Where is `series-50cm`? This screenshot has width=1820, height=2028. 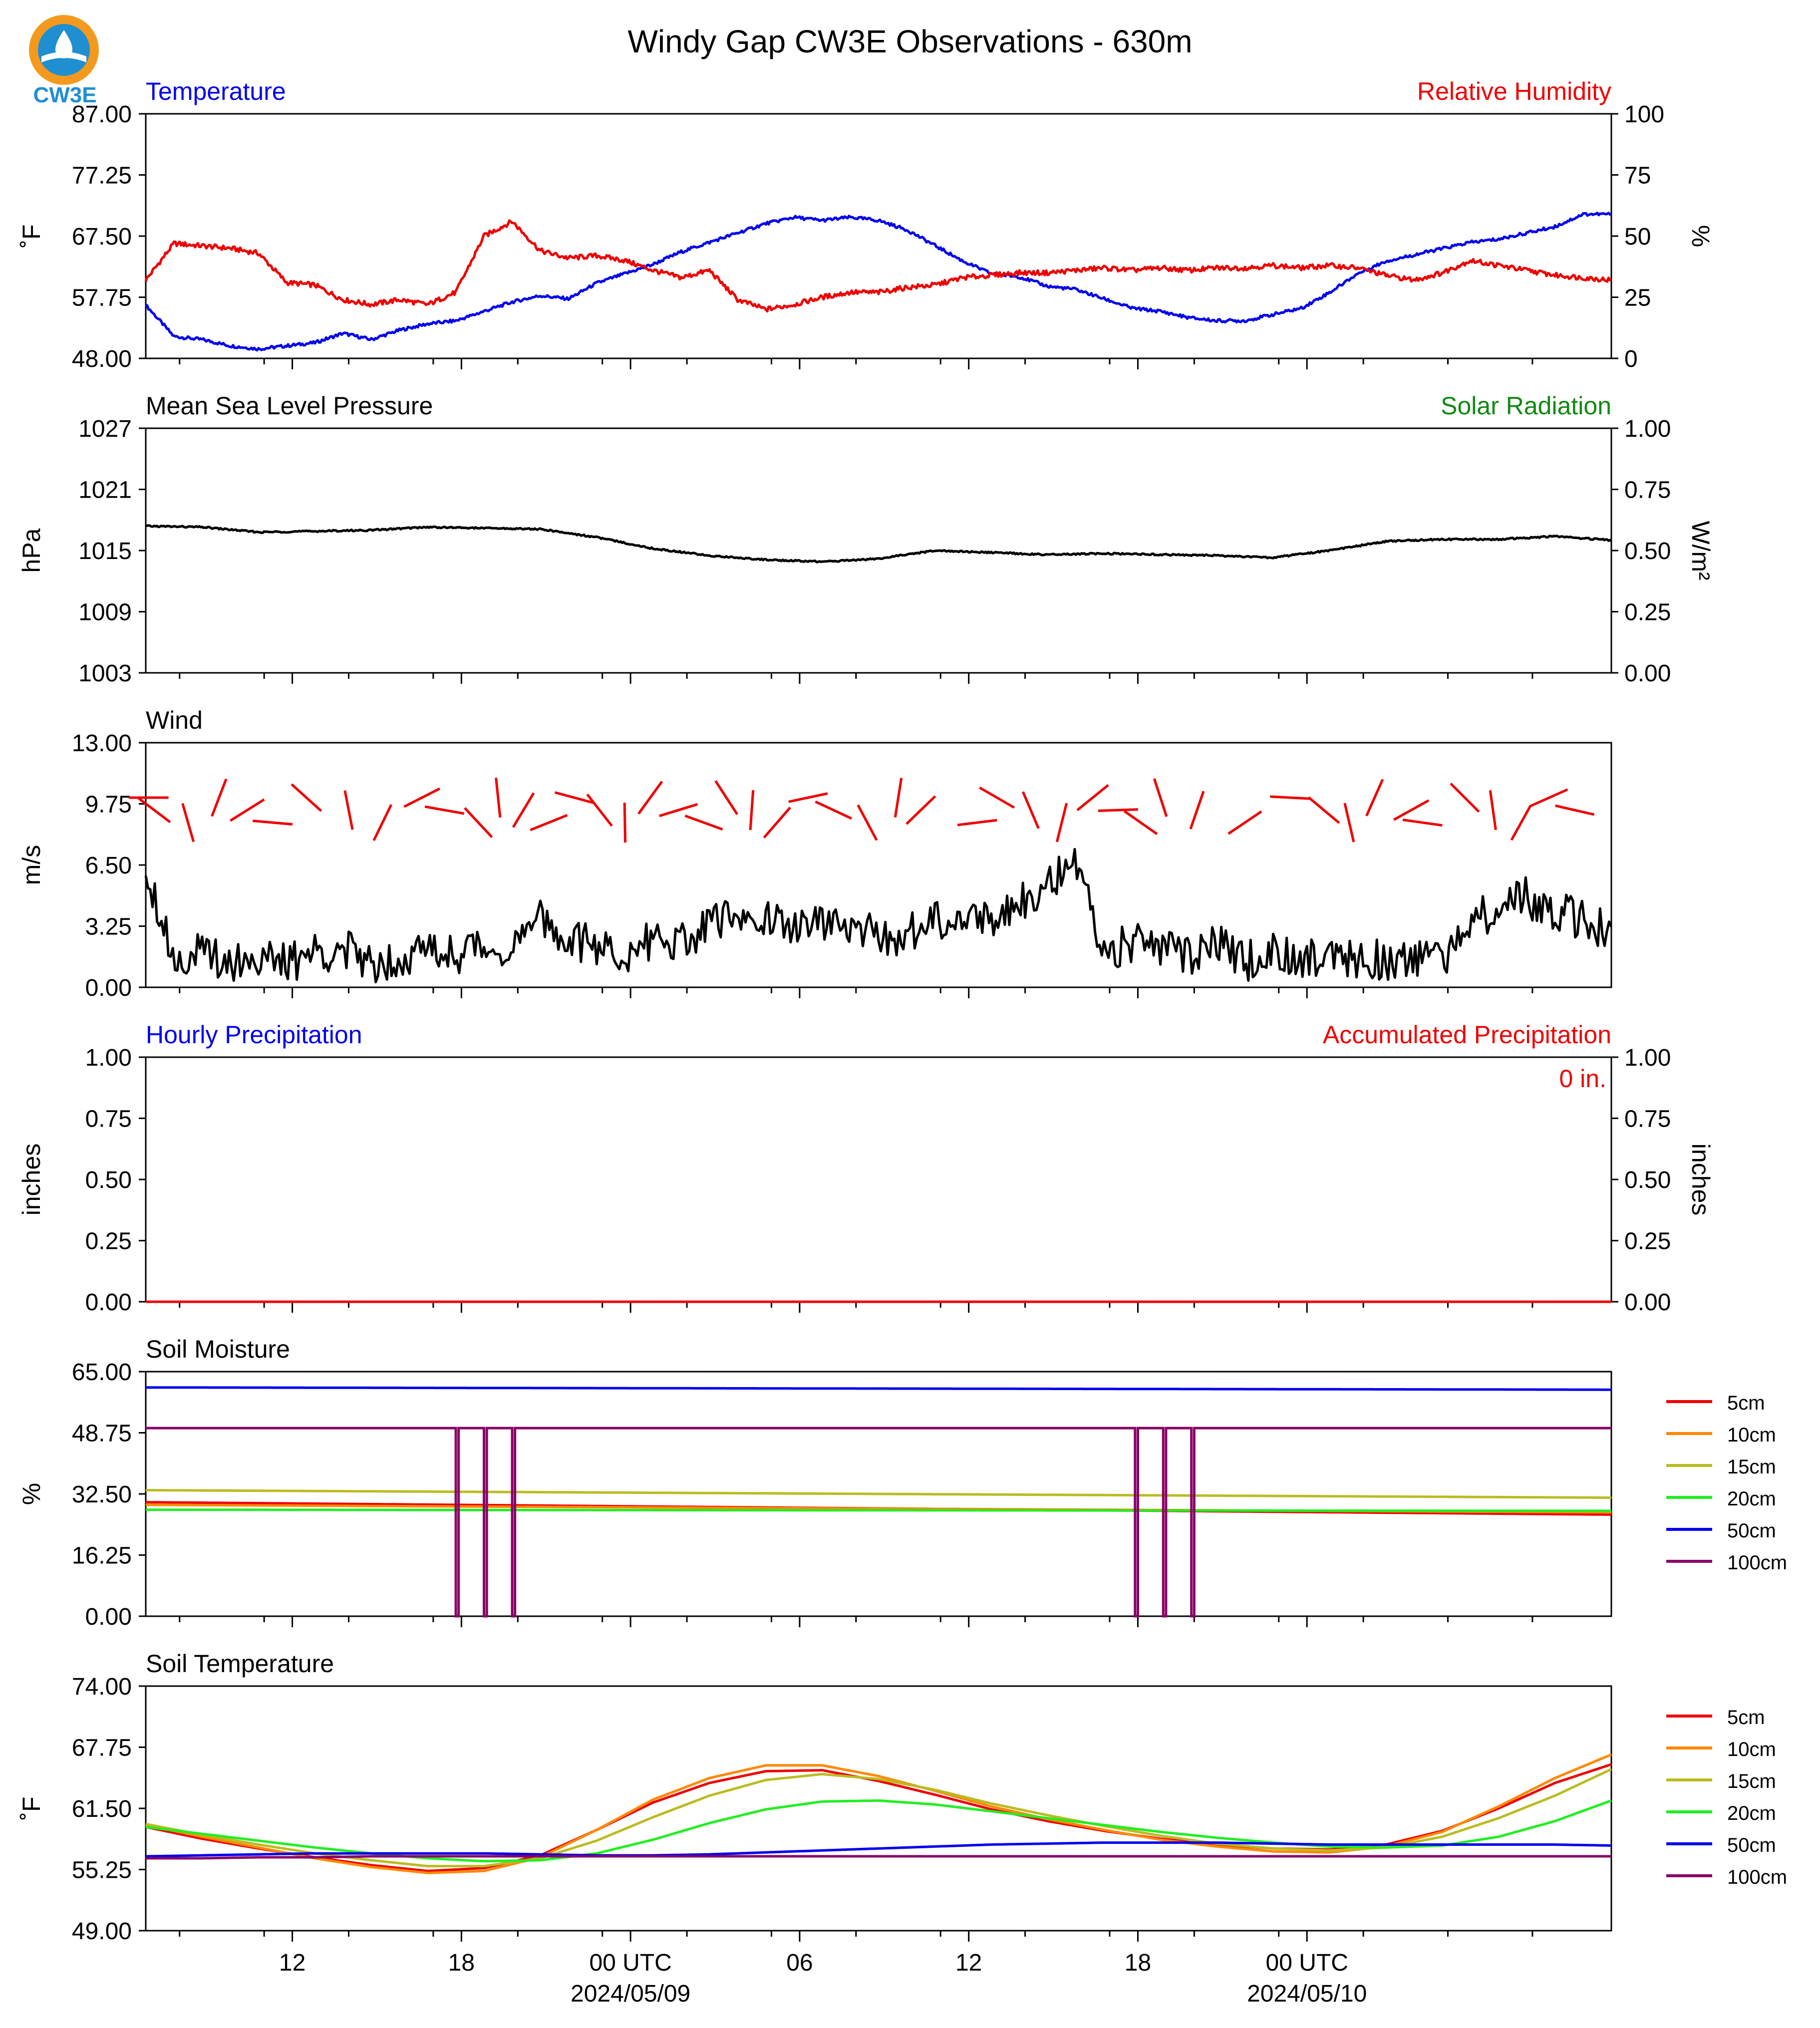
series-50cm is located at coordinates (878, 1388).